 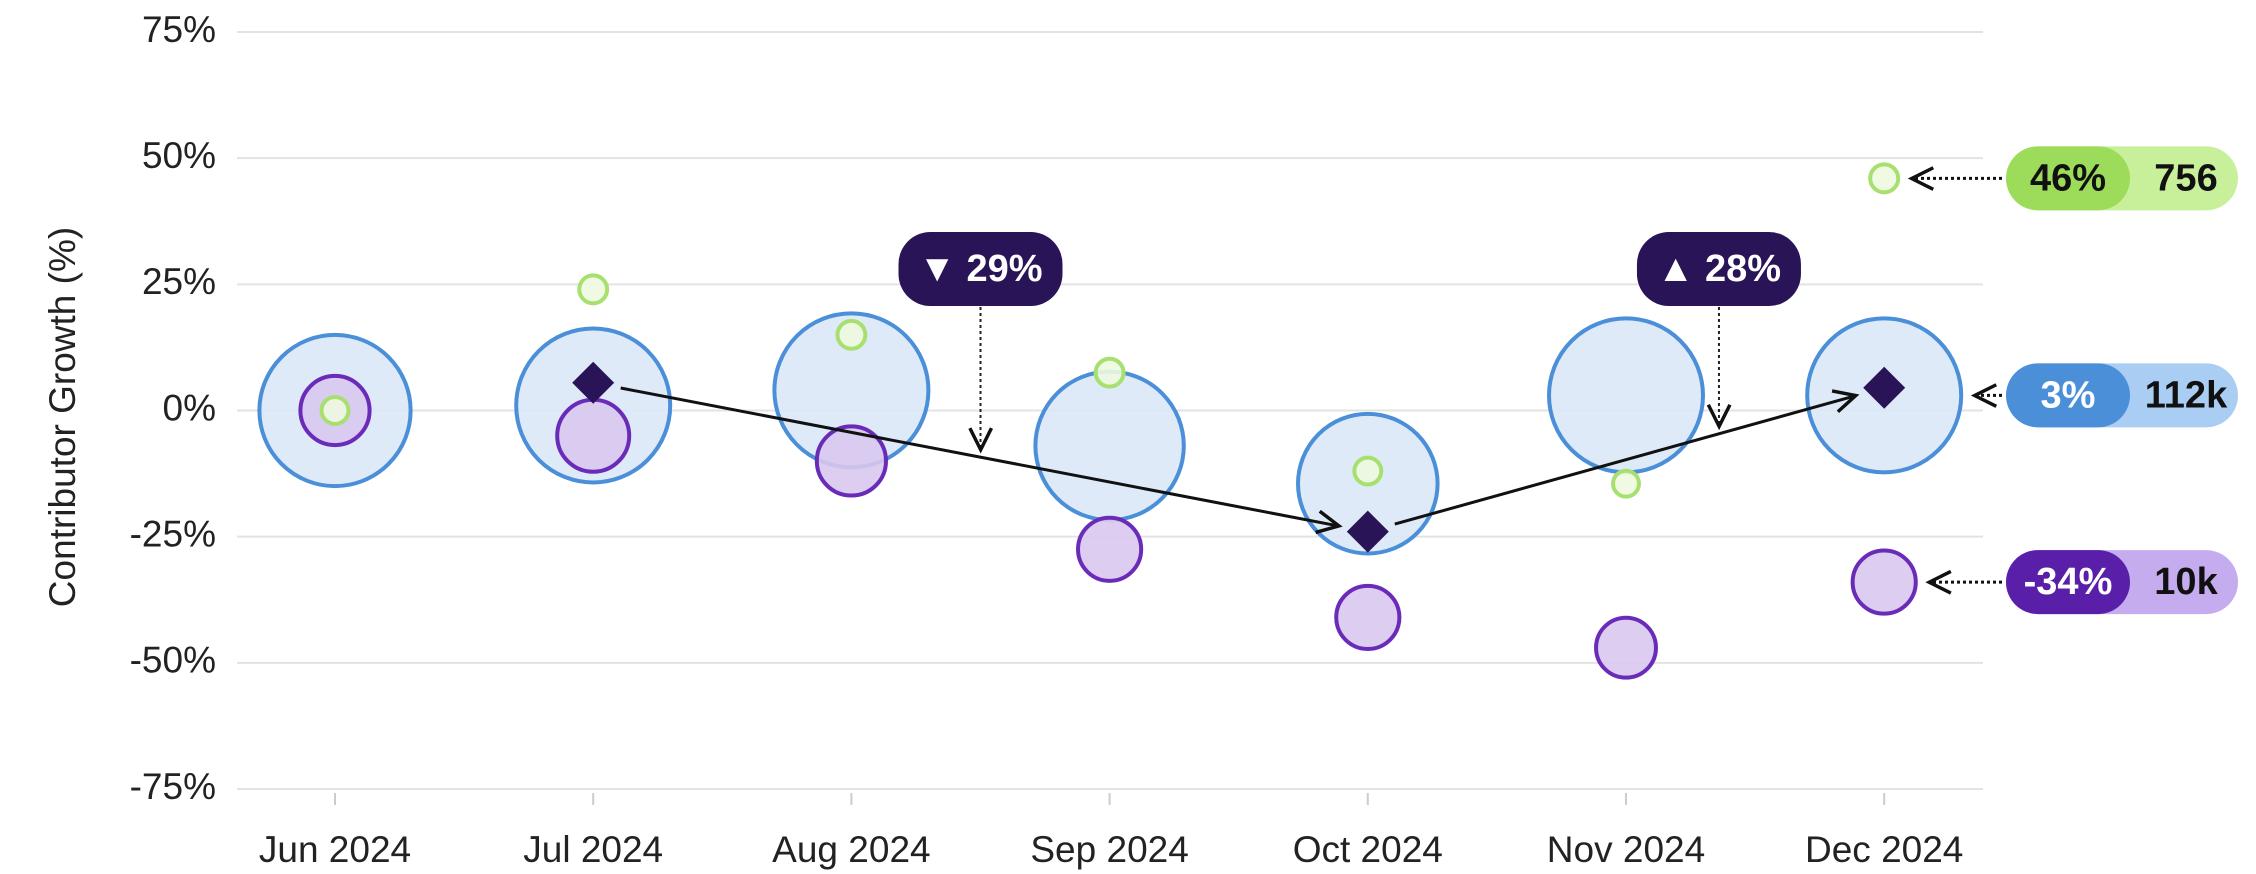 What do you see at coordinates (2185, 178) in the screenshot?
I see `end-size-label: 756` at bounding box center [2185, 178].